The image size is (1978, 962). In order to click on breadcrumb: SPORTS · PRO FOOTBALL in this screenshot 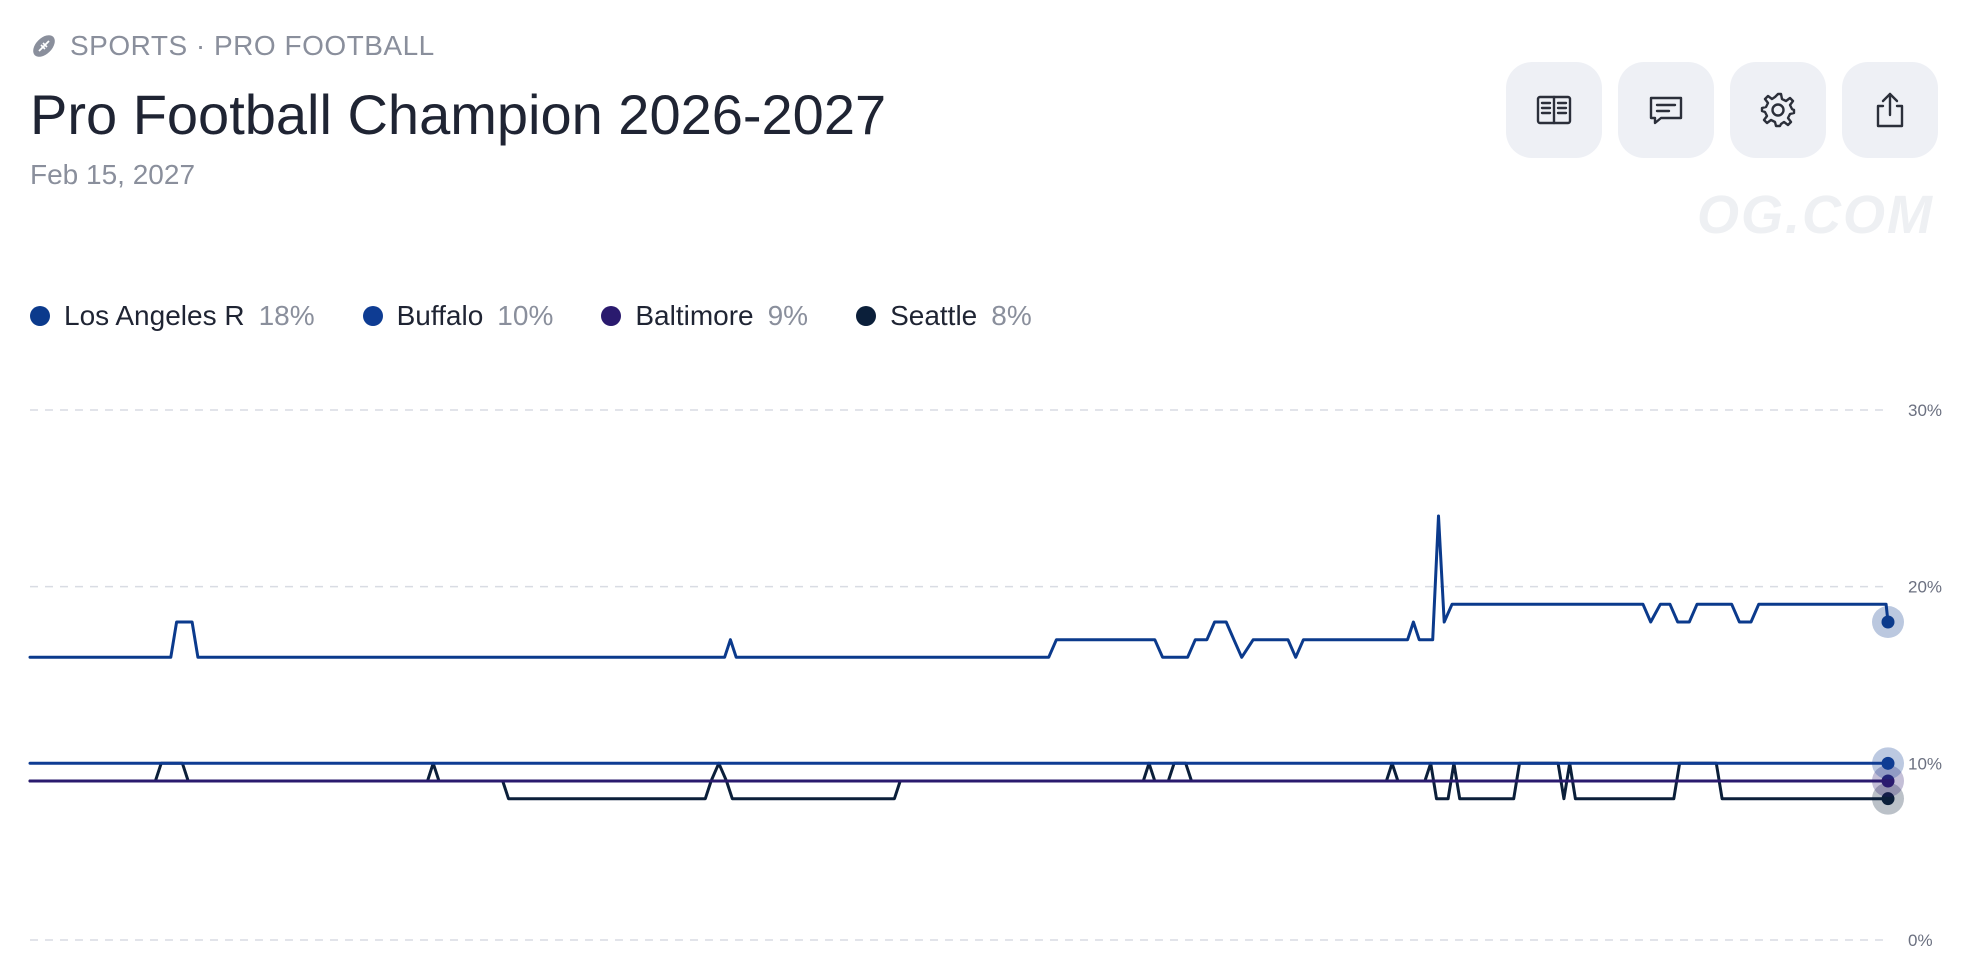, I will do `click(458, 46)`.